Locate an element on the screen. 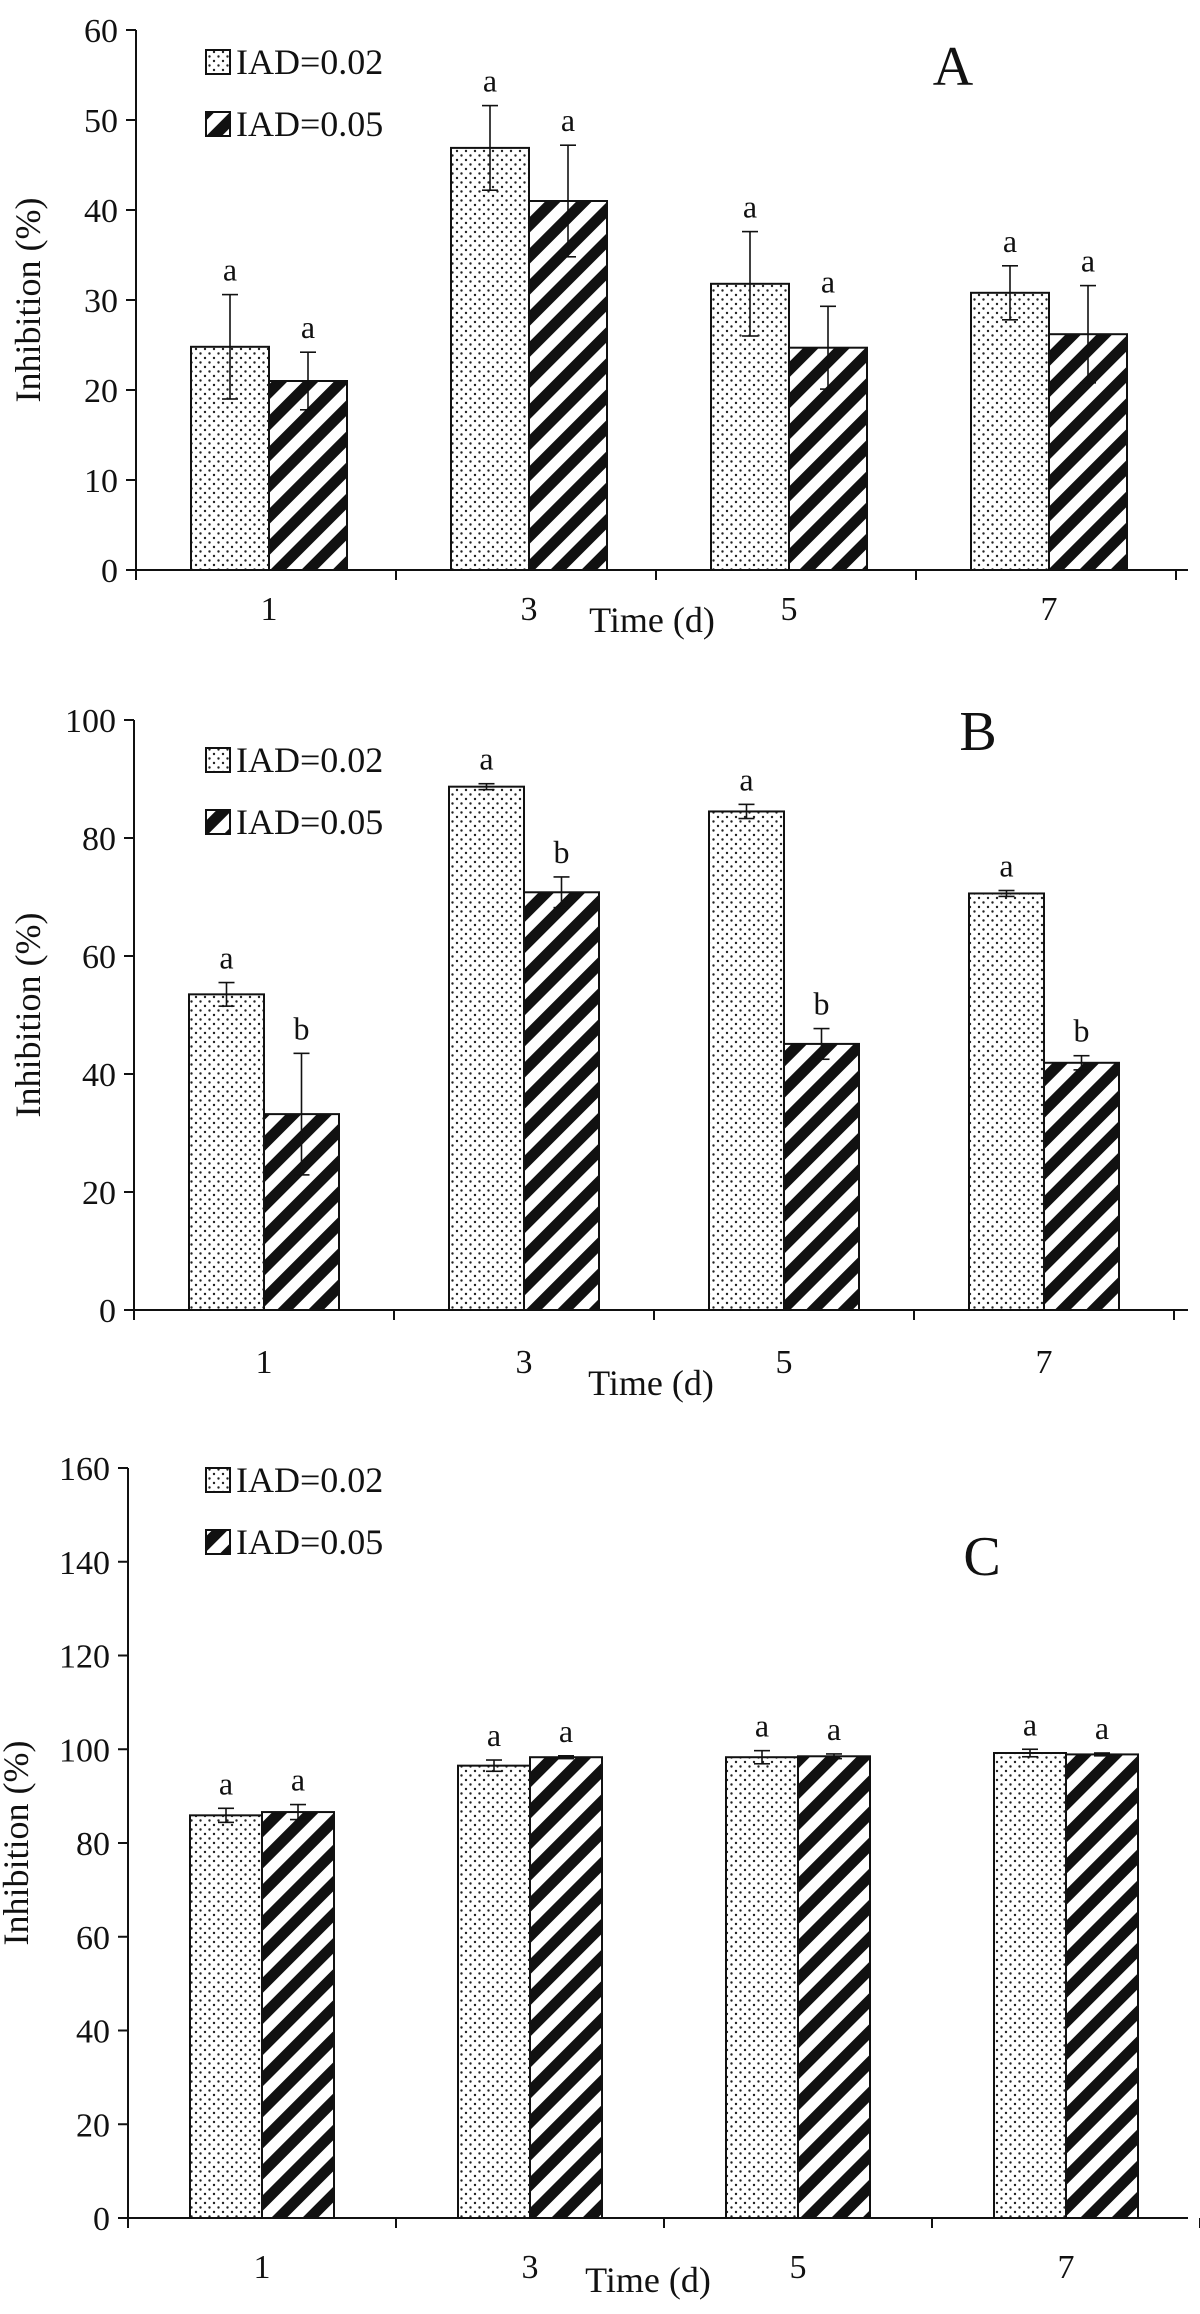 The image size is (1200, 2314). y-tick-label: 160 is located at coordinates (84, 1469).